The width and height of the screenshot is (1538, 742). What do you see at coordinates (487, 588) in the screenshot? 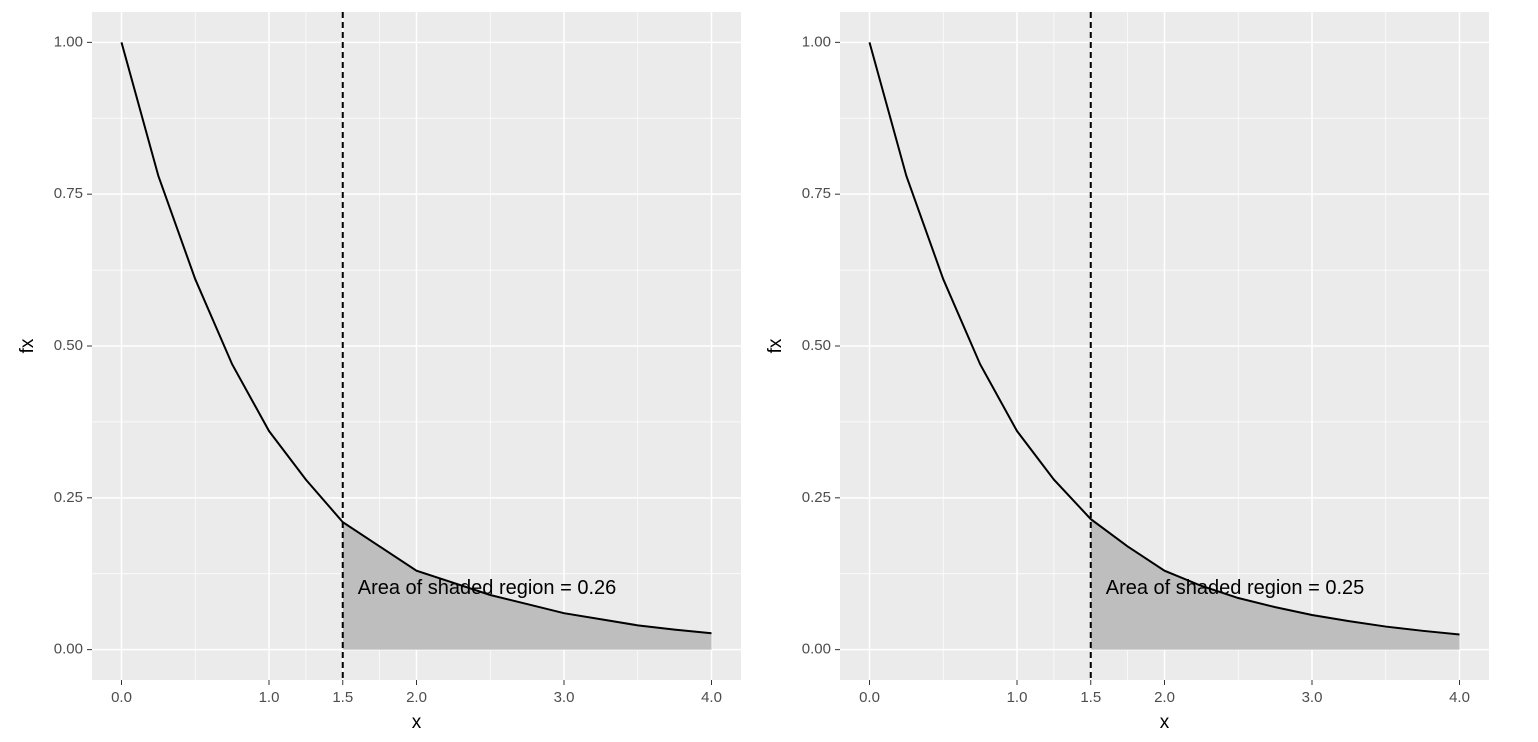
I see `annotation: Area of shaded region = 0.26` at bounding box center [487, 588].